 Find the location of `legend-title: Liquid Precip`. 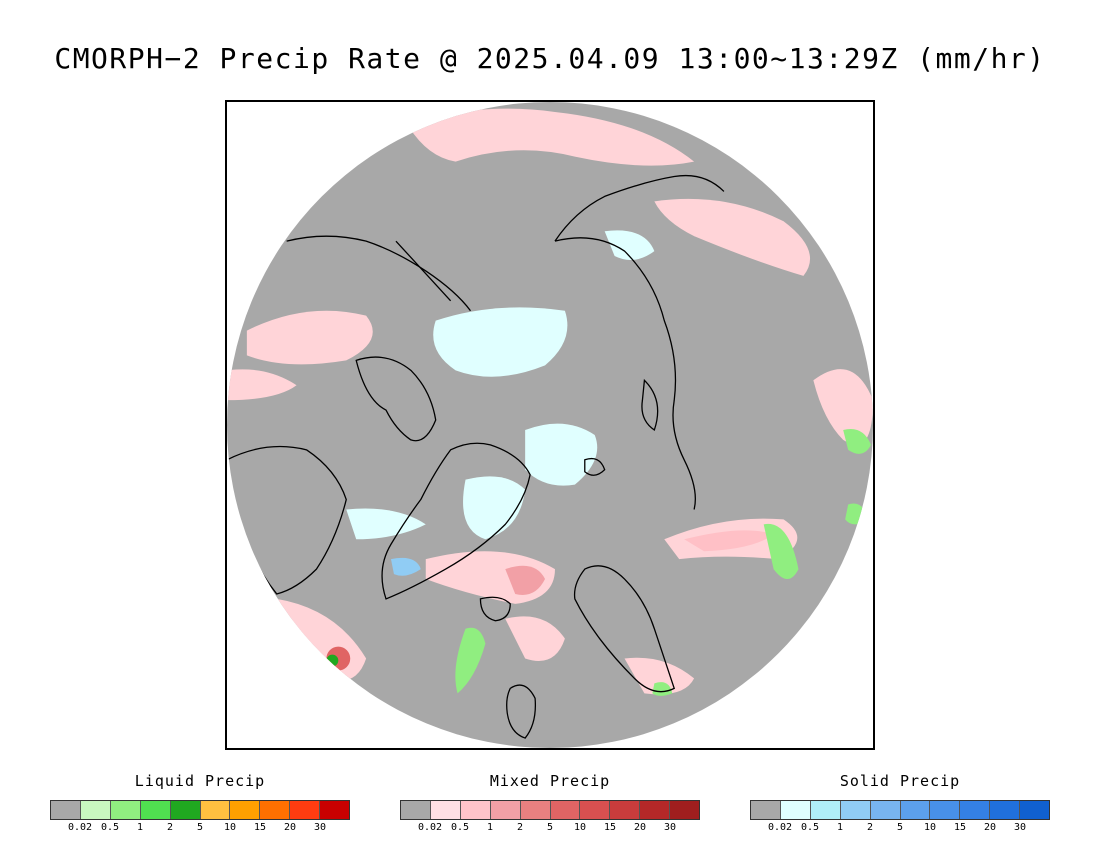

legend-title: Liquid Precip is located at coordinates (200, 781).